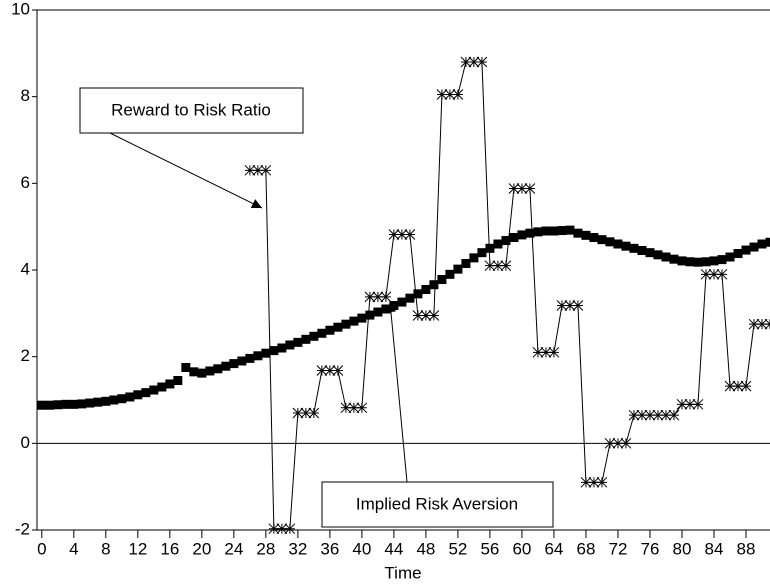  What do you see at coordinates (425, 548) in the screenshot?
I see `x-tick-label: 48` at bounding box center [425, 548].